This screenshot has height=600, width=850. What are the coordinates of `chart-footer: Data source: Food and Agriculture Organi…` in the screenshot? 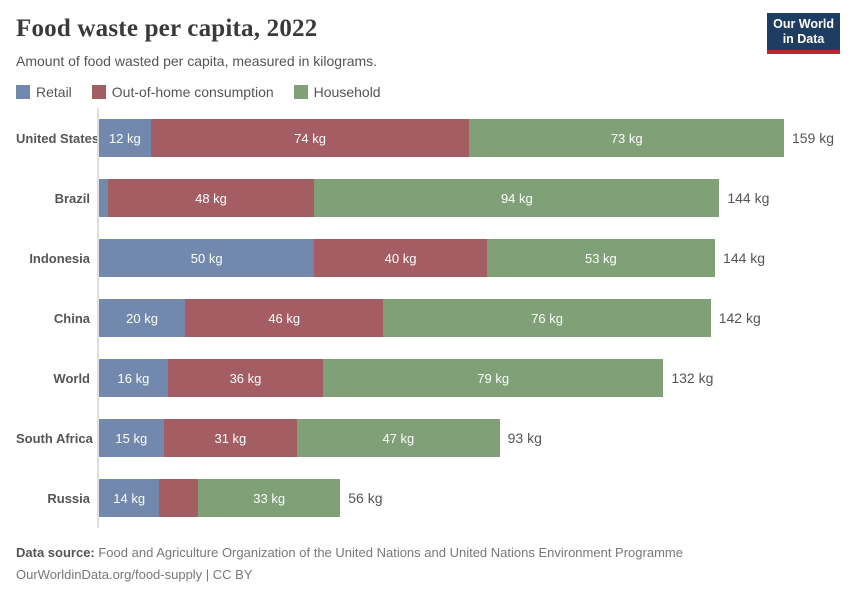 It's located at (425, 564).